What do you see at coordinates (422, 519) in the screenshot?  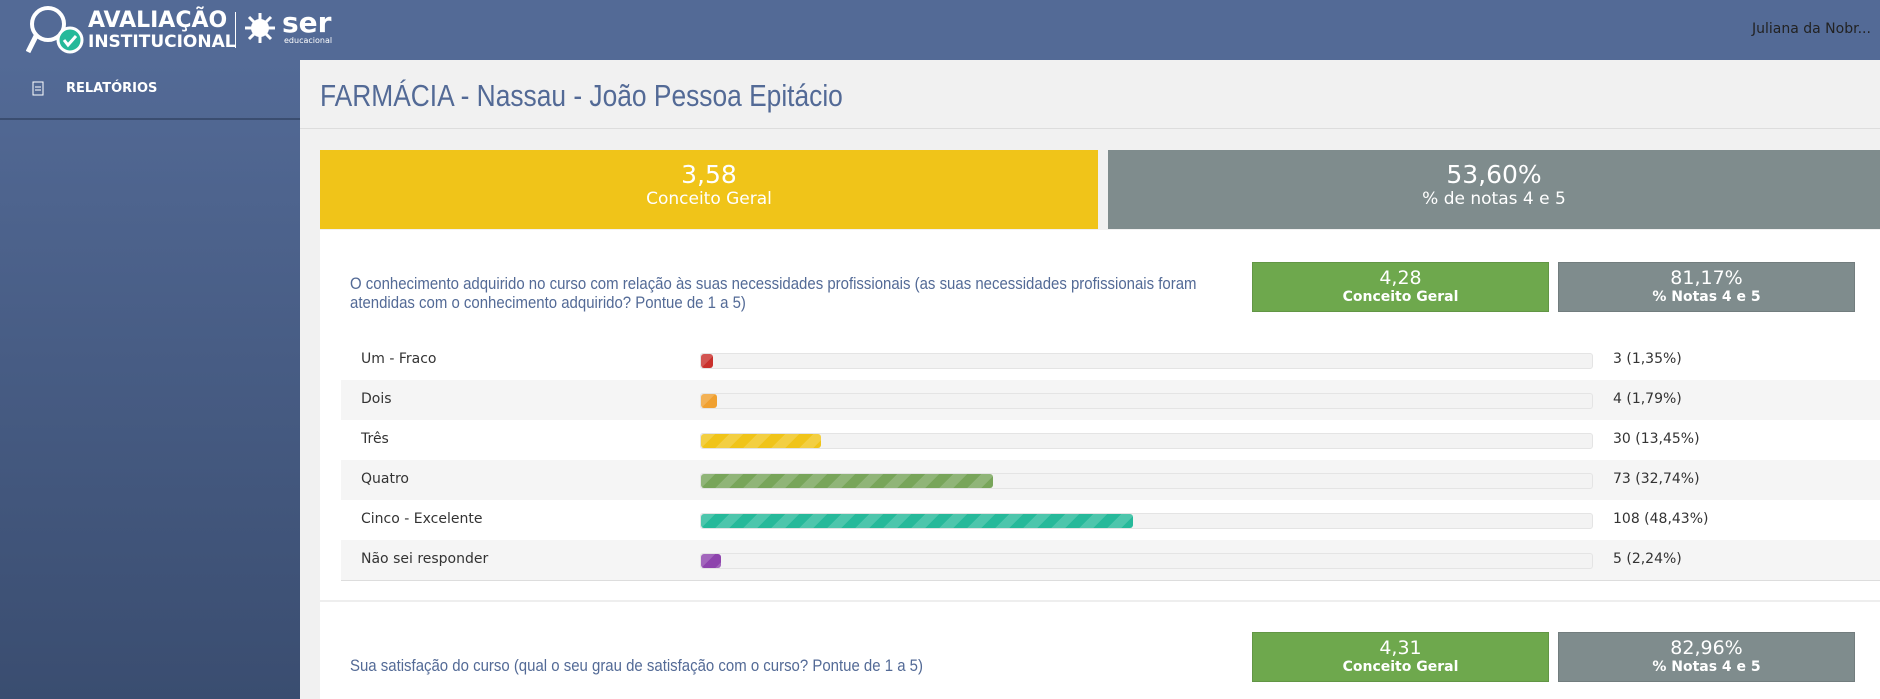 I see `answer-label: Cinco - Excelente` at bounding box center [422, 519].